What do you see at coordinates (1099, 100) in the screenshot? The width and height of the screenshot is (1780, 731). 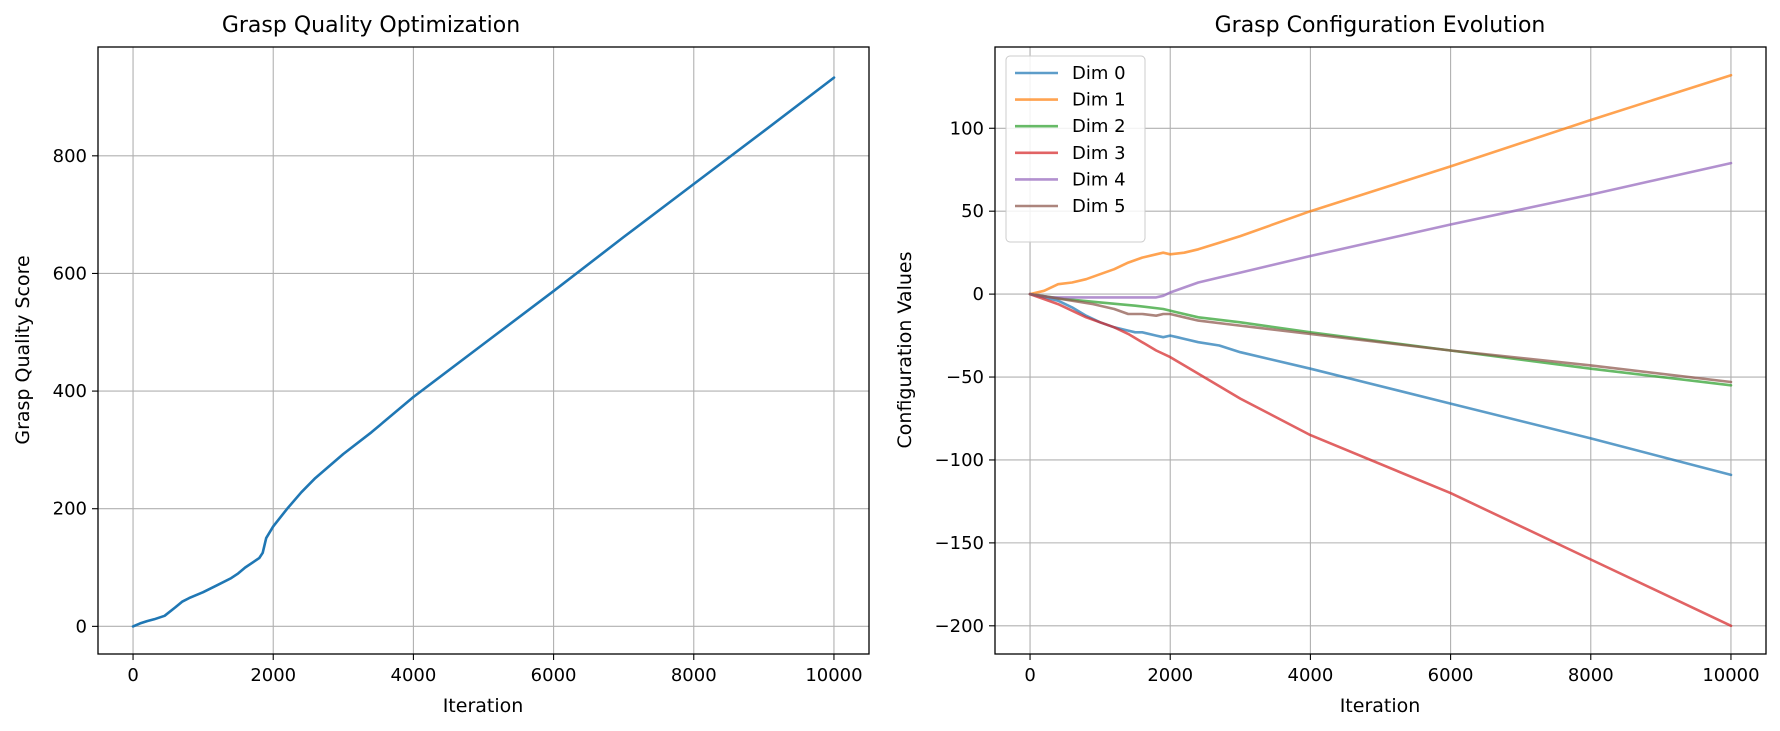 I see `legend-label: Dim 1` at bounding box center [1099, 100].